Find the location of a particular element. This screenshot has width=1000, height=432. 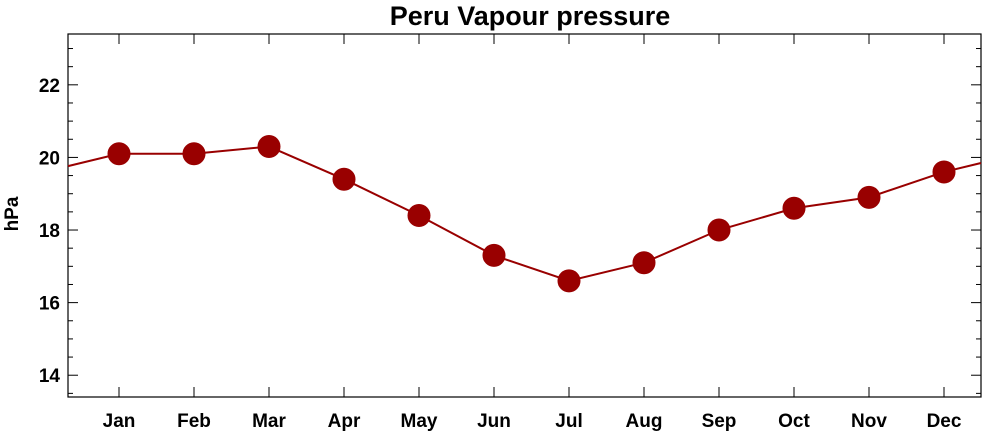

x-tick-label: Apr is located at coordinates (344, 421).